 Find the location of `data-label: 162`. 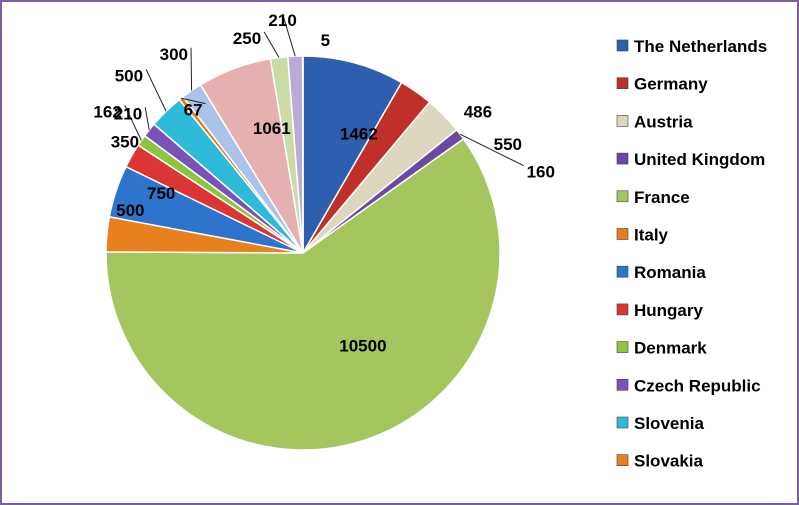

data-label: 162 is located at coordinates (107, 111).